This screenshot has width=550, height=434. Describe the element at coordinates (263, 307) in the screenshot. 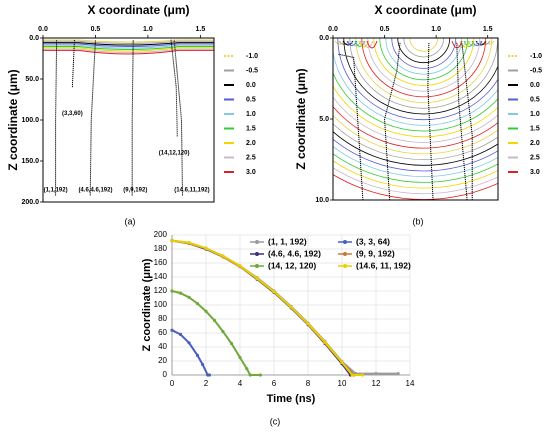

I see `series-line` at that location.